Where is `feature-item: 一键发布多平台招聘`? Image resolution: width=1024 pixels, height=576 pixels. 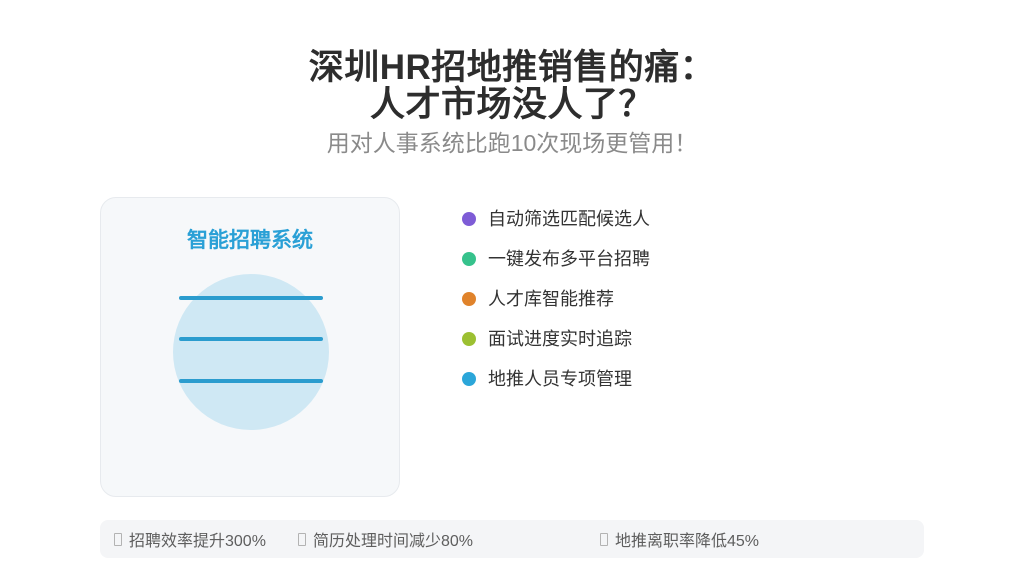
feature-item: 一键发布多平台招聘 is located at coordinates (556, 259).